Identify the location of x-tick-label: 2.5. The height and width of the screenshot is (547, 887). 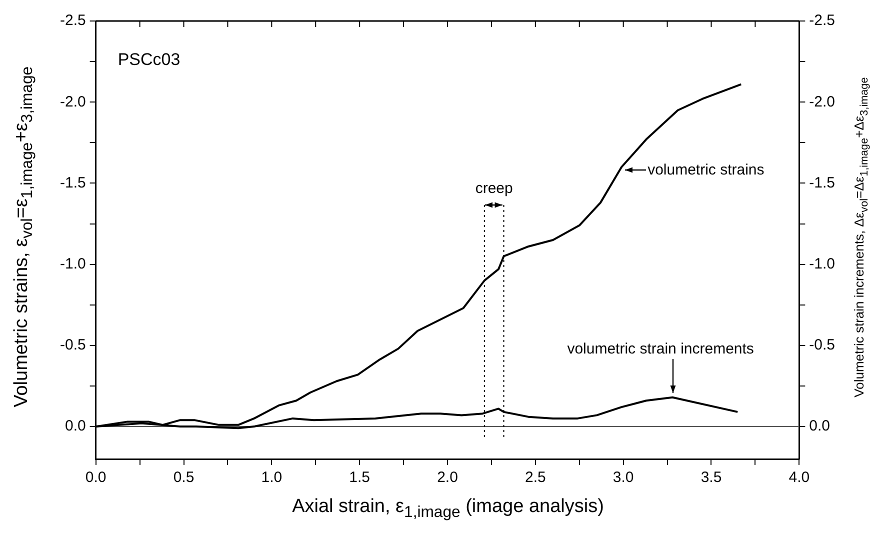
(535, 477).